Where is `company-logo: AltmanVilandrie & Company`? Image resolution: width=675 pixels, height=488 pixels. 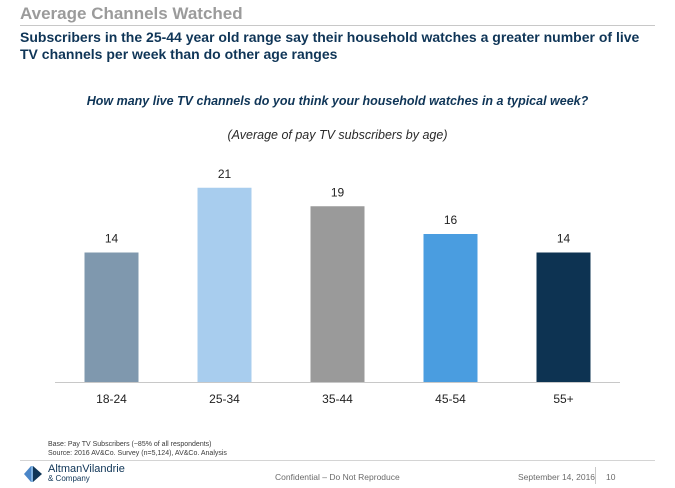 company-logo: AltmanVilandrie & Company is located at coordinates (73, 474).